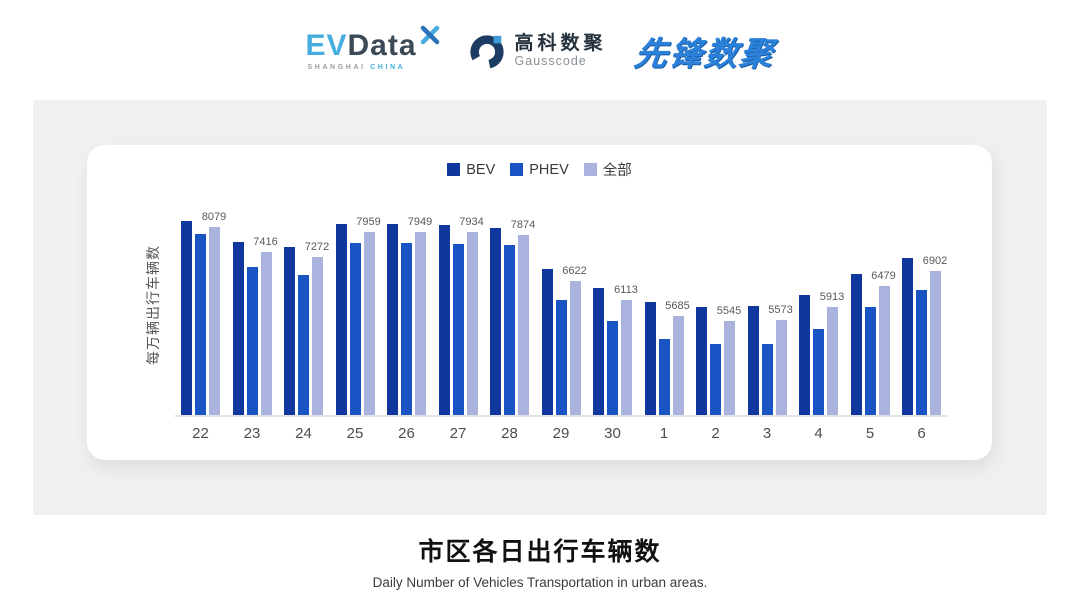  What do you see at coordinates (883, 276) in the screenshot?
I see `bar-value-label: 6479` at bounding box center [883, 276].